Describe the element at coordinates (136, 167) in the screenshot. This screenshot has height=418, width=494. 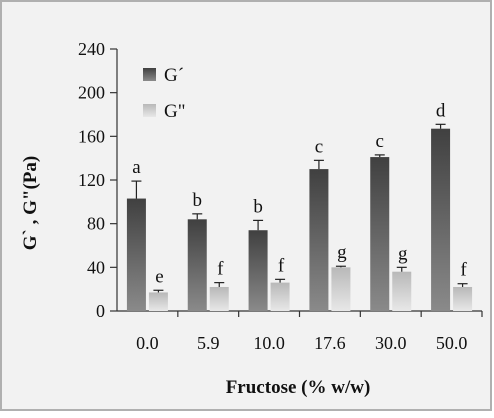
I see `significance-letter: a` at that location.